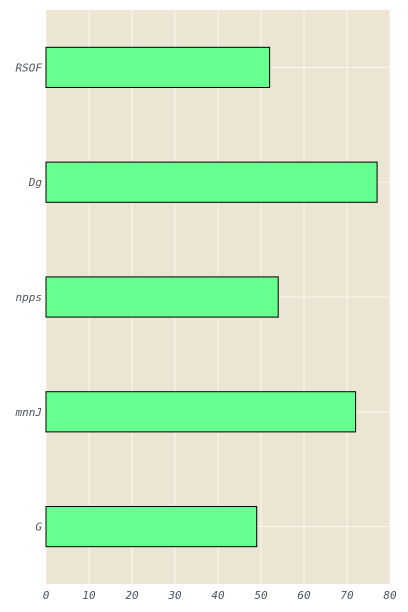 Image resolution: width=408 pixels, height=612 pixels. I want to click on category-label: G, so click(38, 527).